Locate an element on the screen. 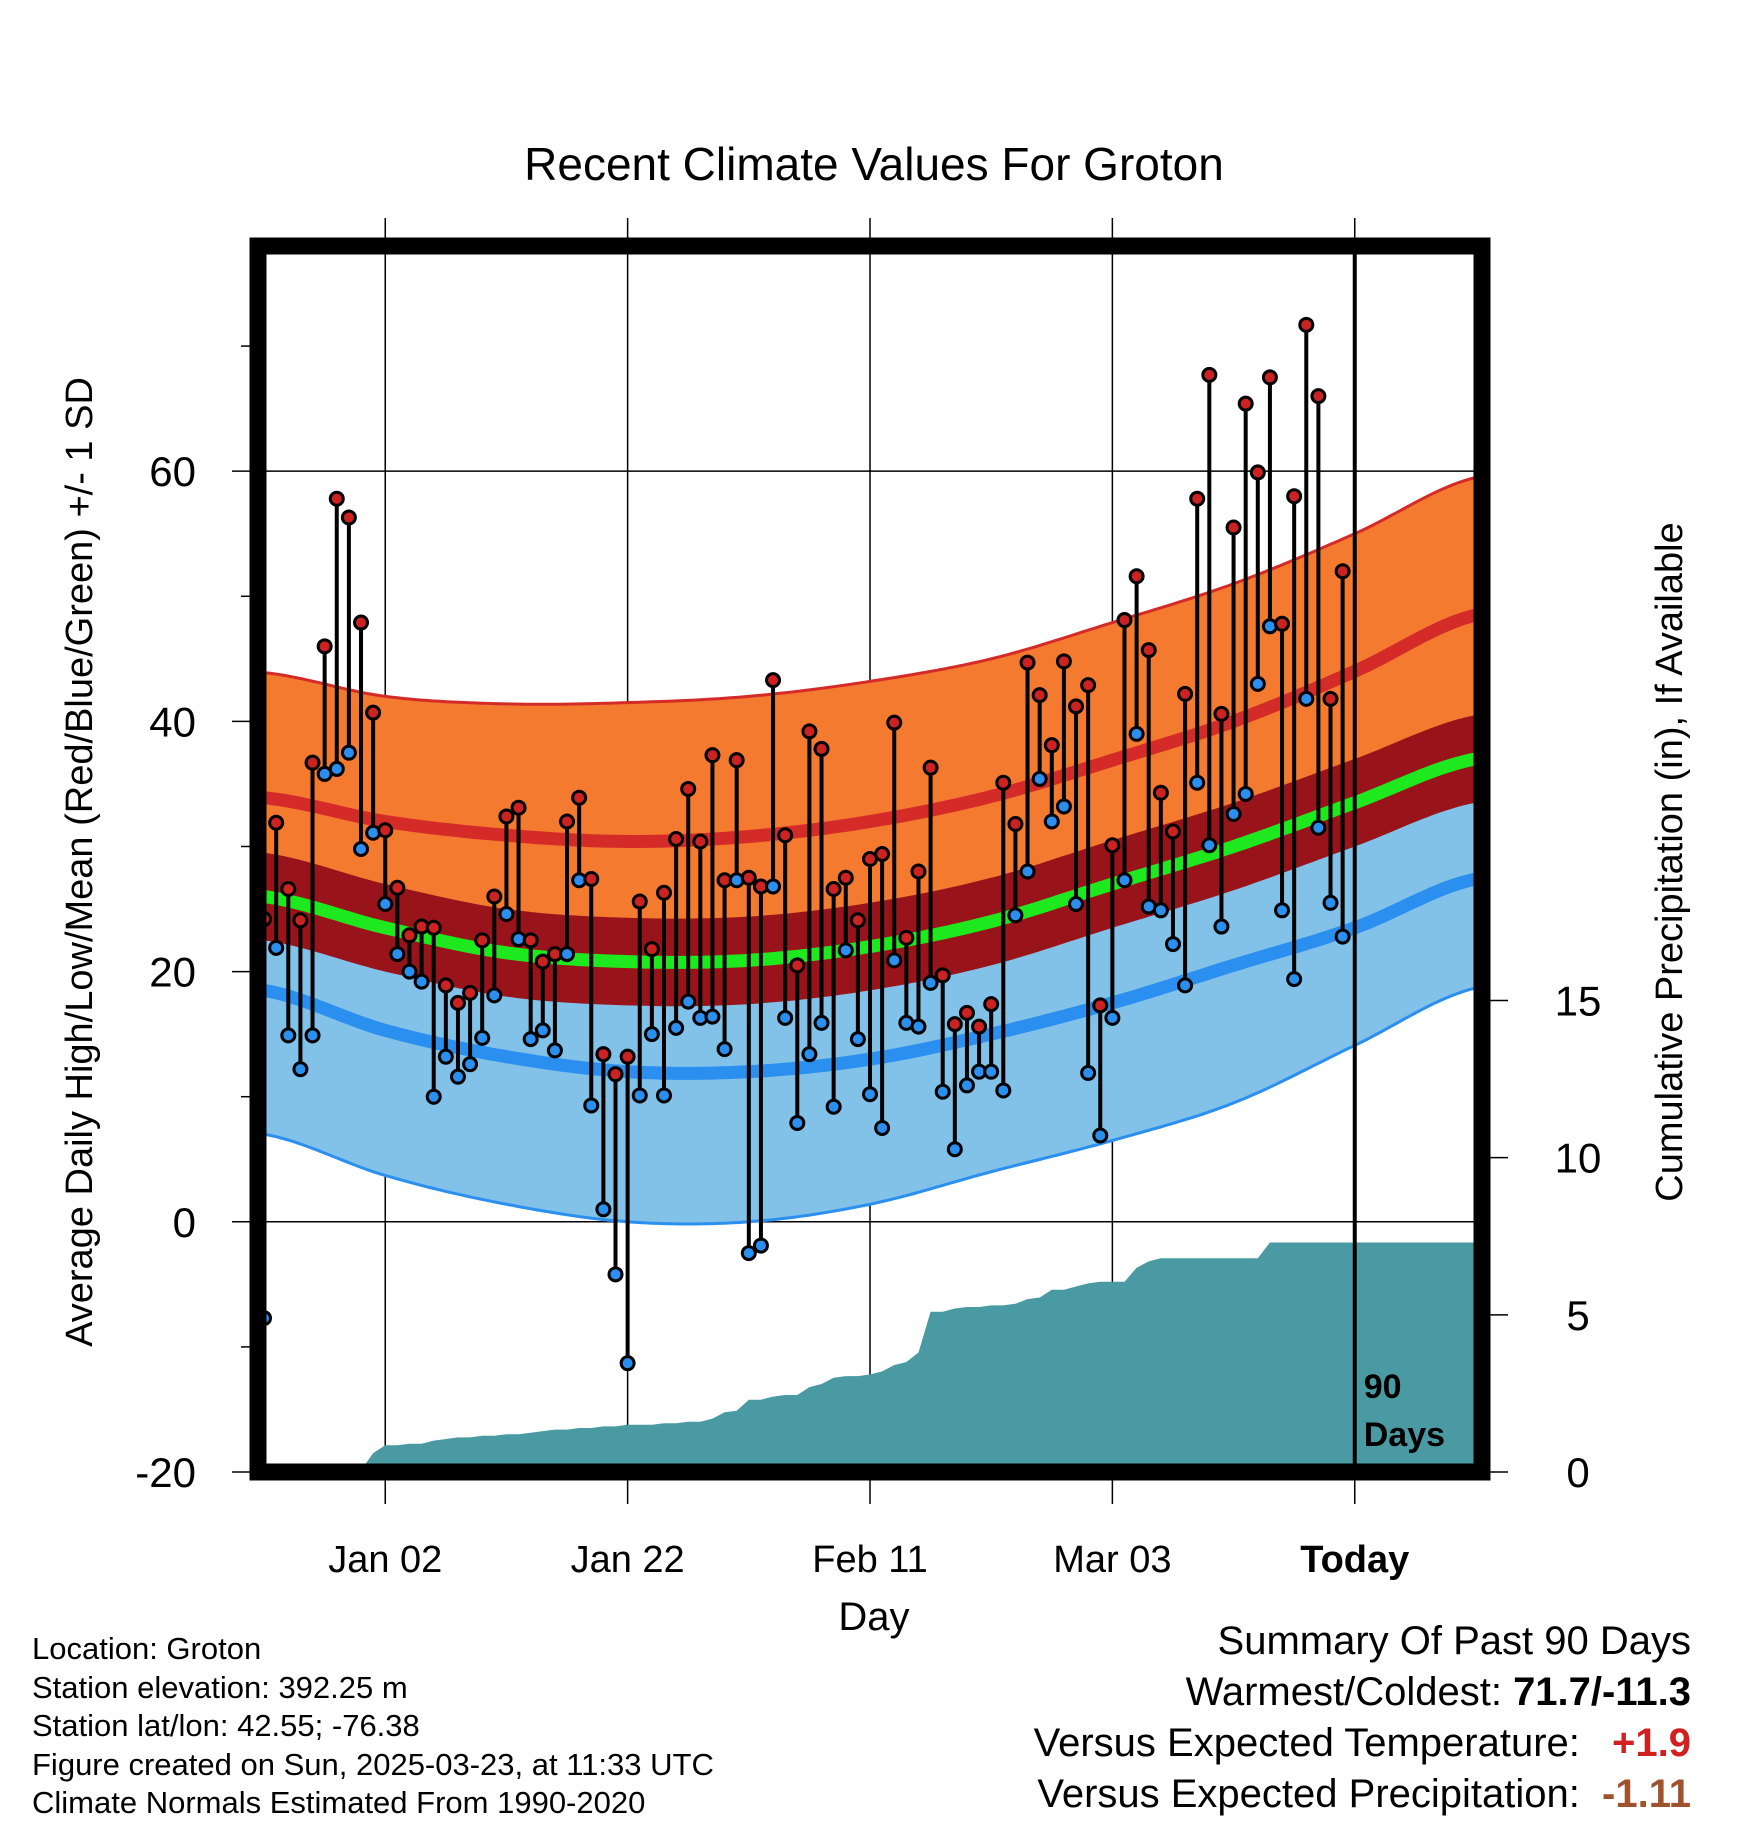  precip-label: Versus Expected Precipitation: is located at coordinates (1308, 1794).